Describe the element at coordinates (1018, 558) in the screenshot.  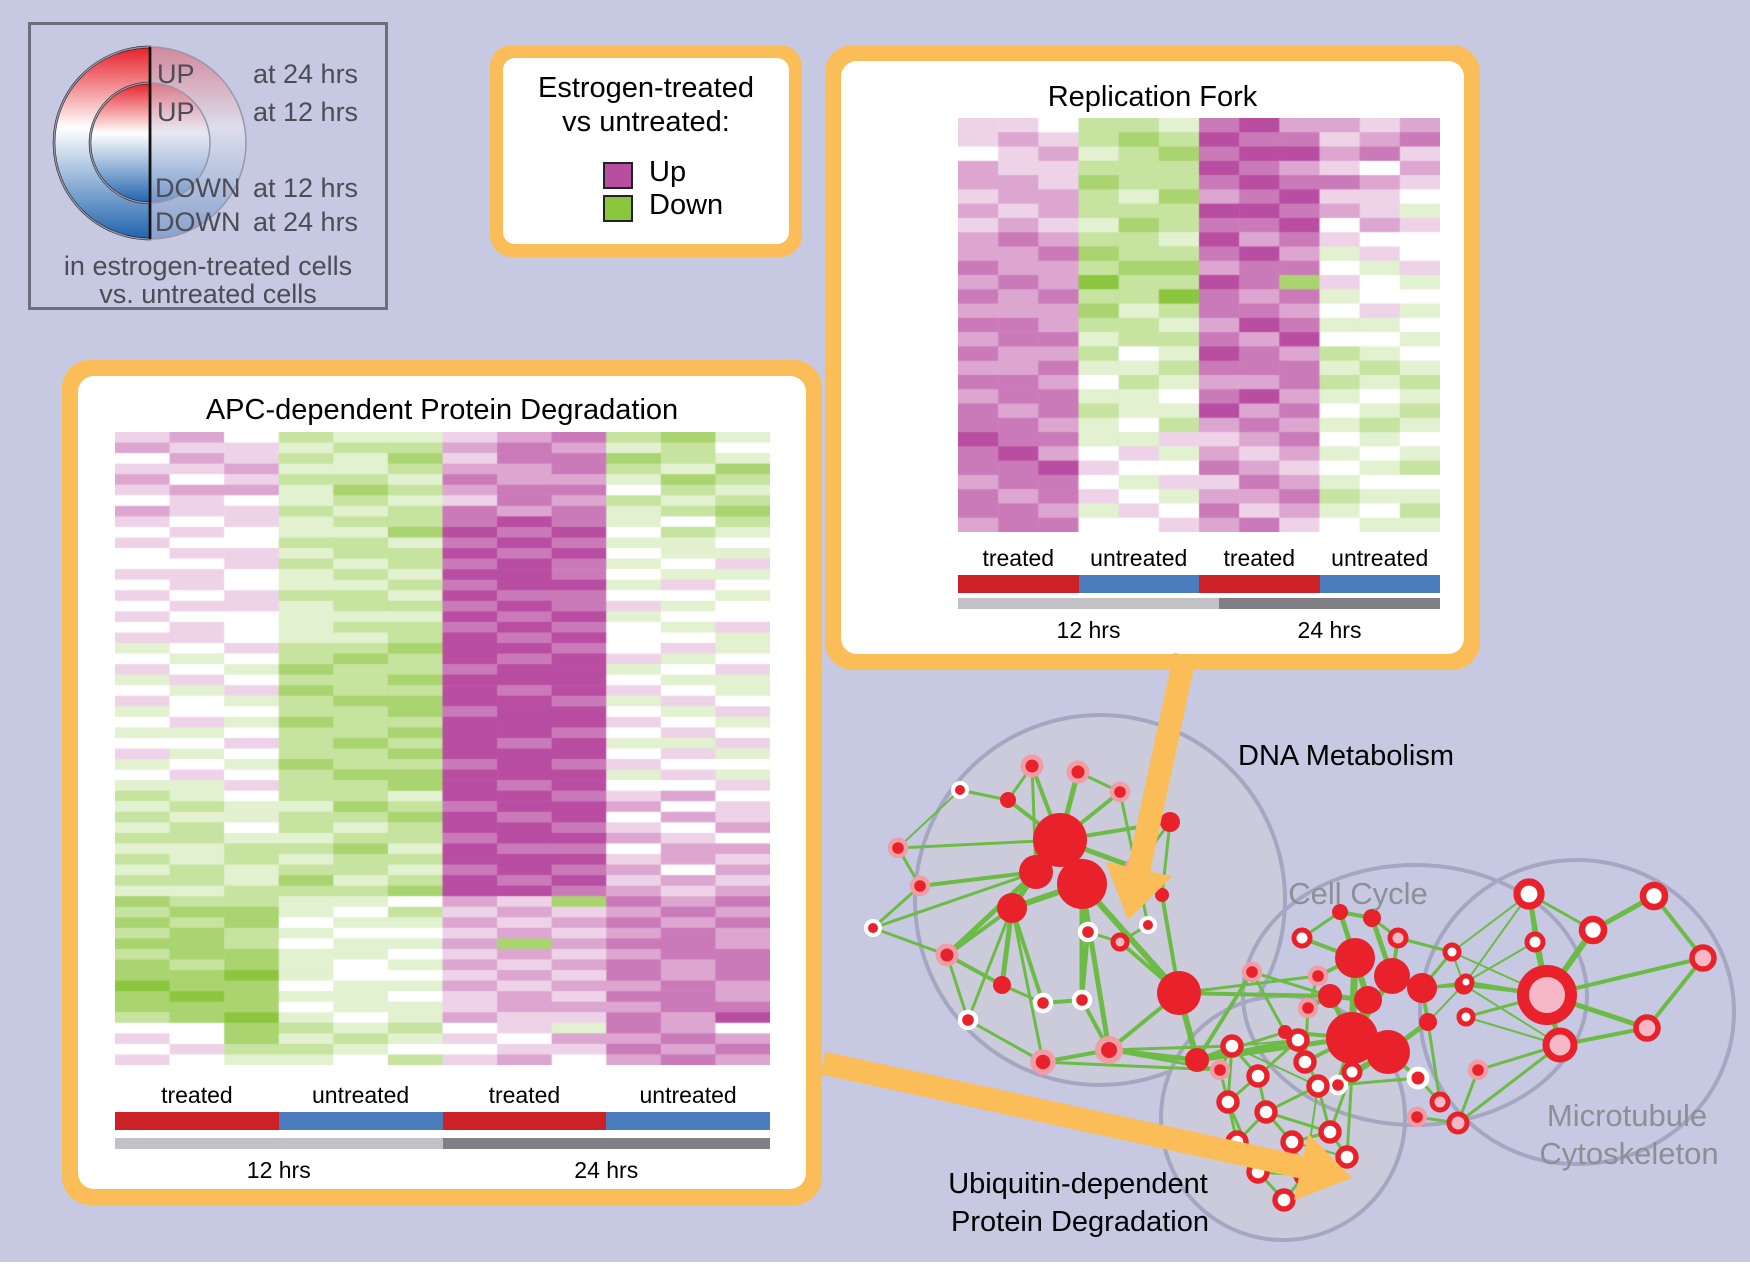
I see `rf-cond-treated-12: treated` at that location.